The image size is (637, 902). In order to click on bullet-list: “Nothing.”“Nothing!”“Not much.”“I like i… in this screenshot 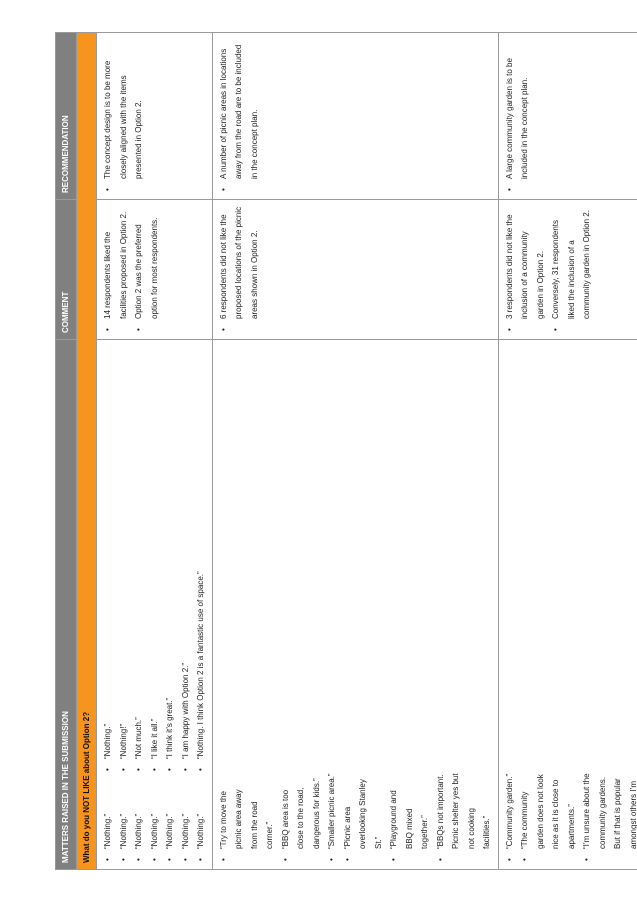, I will do `click(154, 672)`.